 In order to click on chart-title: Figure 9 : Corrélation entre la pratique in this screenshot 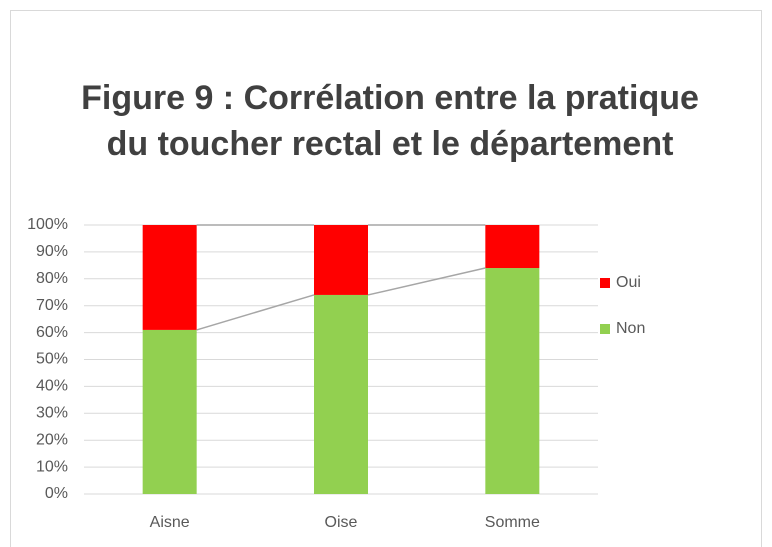, I will do `click(390, 98)`.